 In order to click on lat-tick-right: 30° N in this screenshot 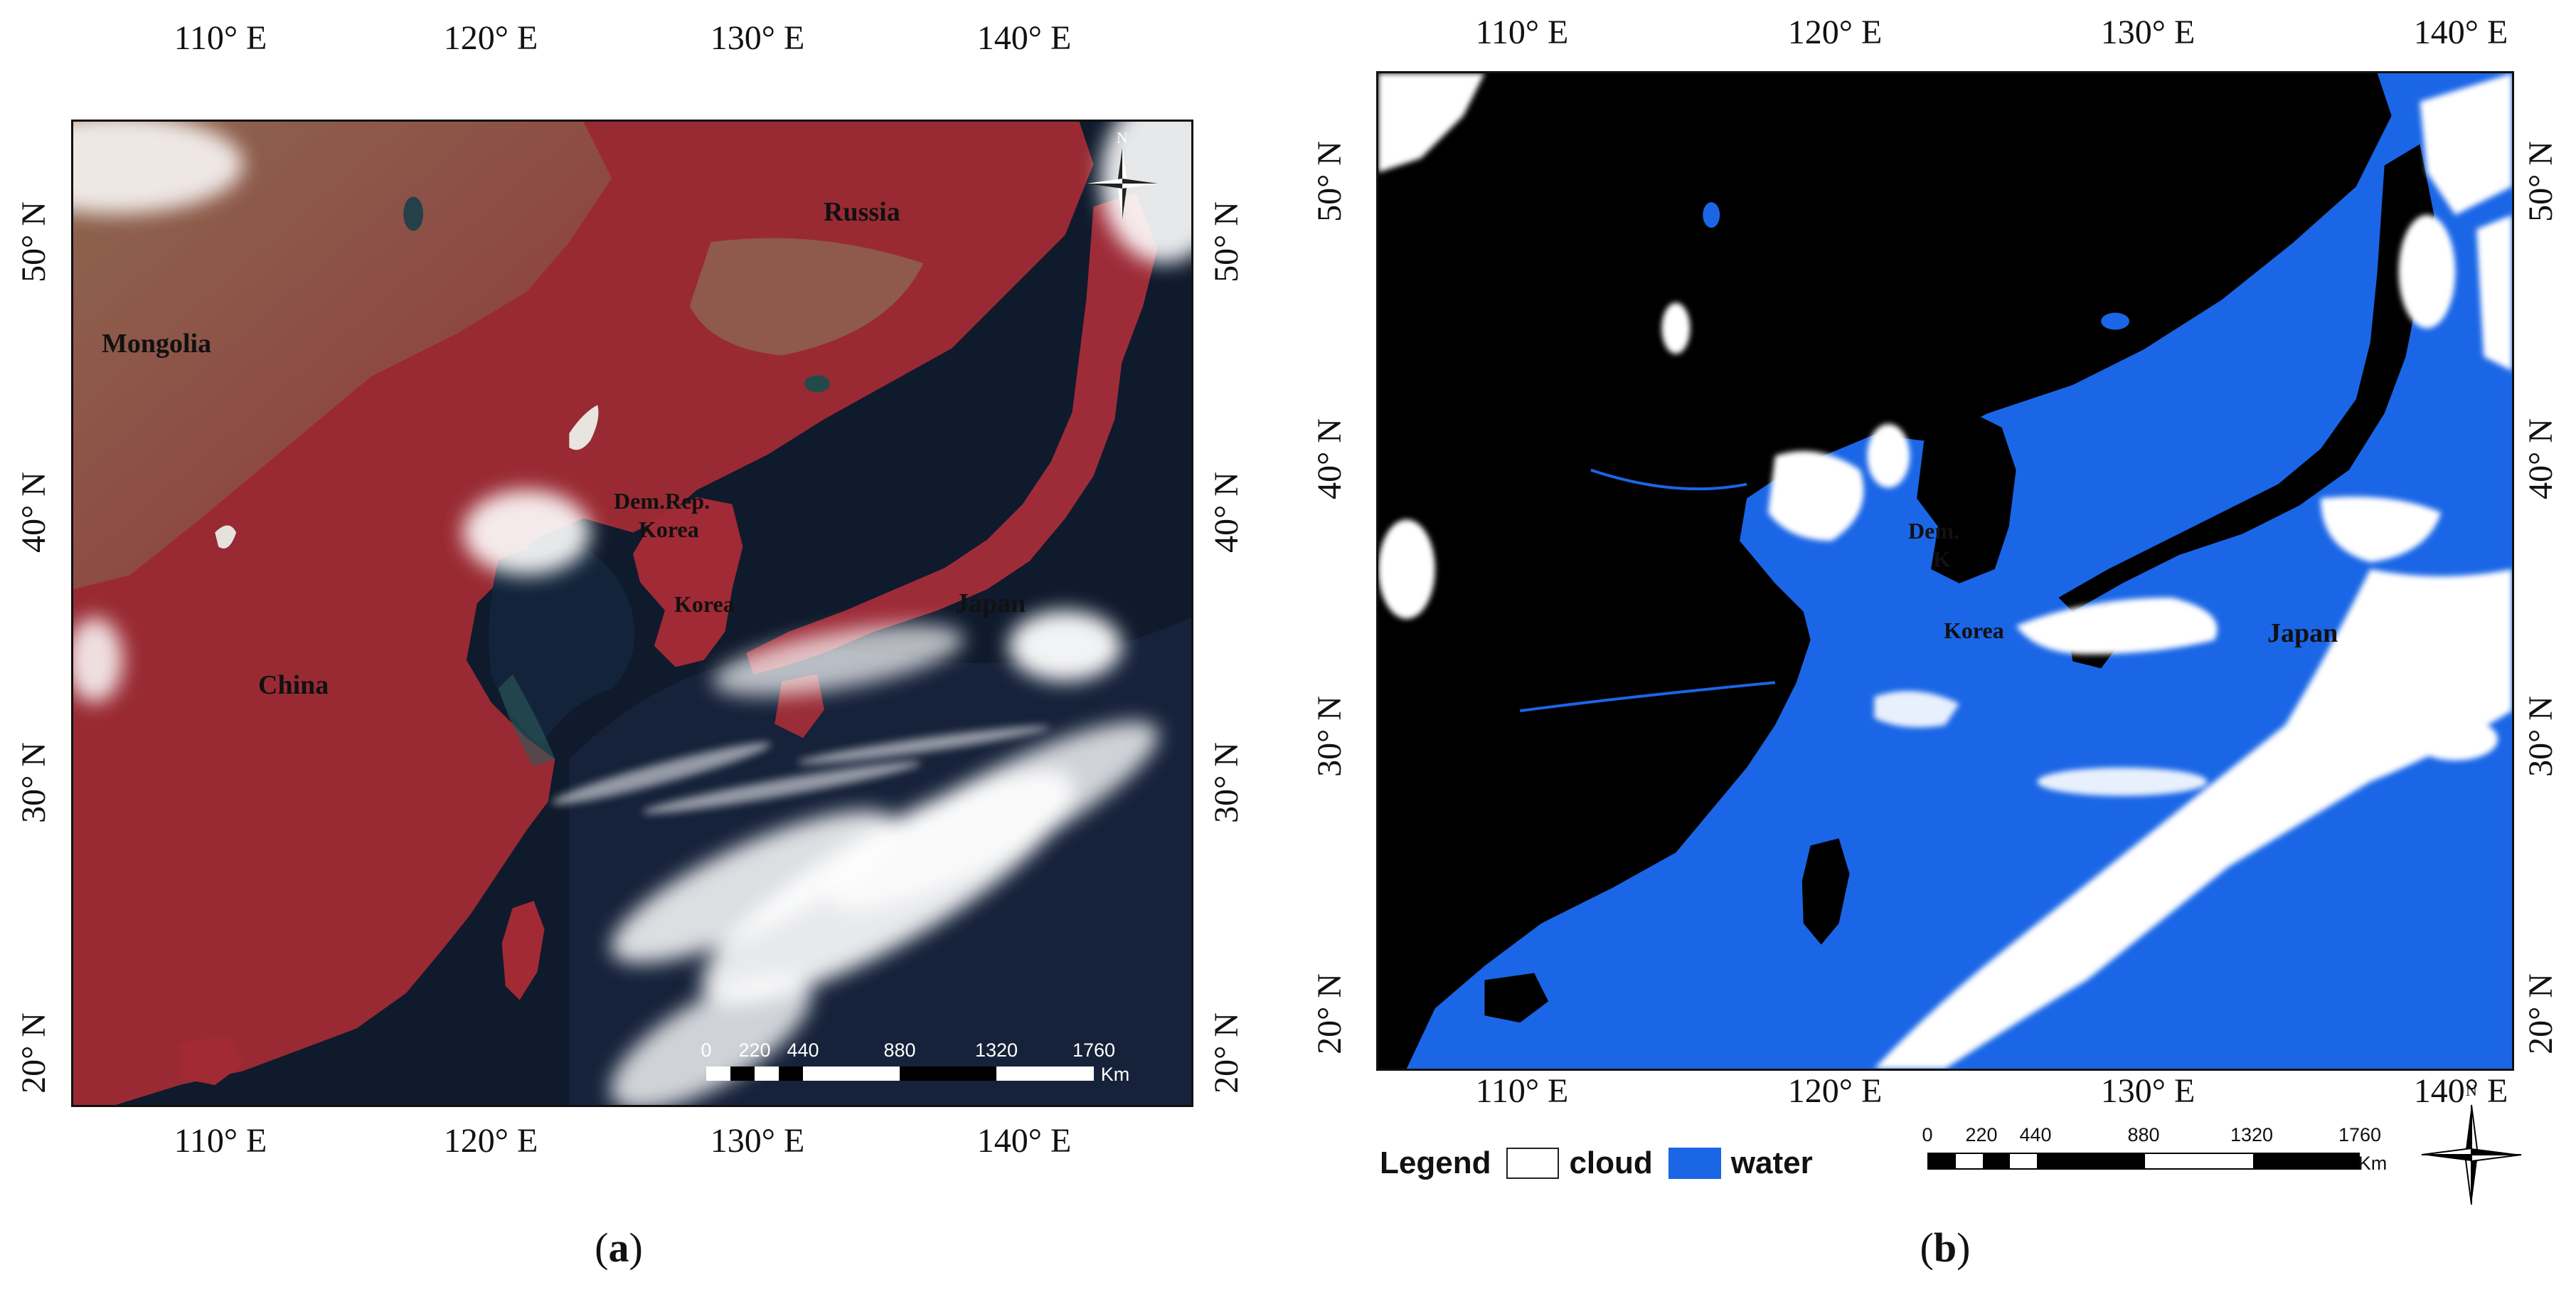, I will do `click(2541, 737)`.